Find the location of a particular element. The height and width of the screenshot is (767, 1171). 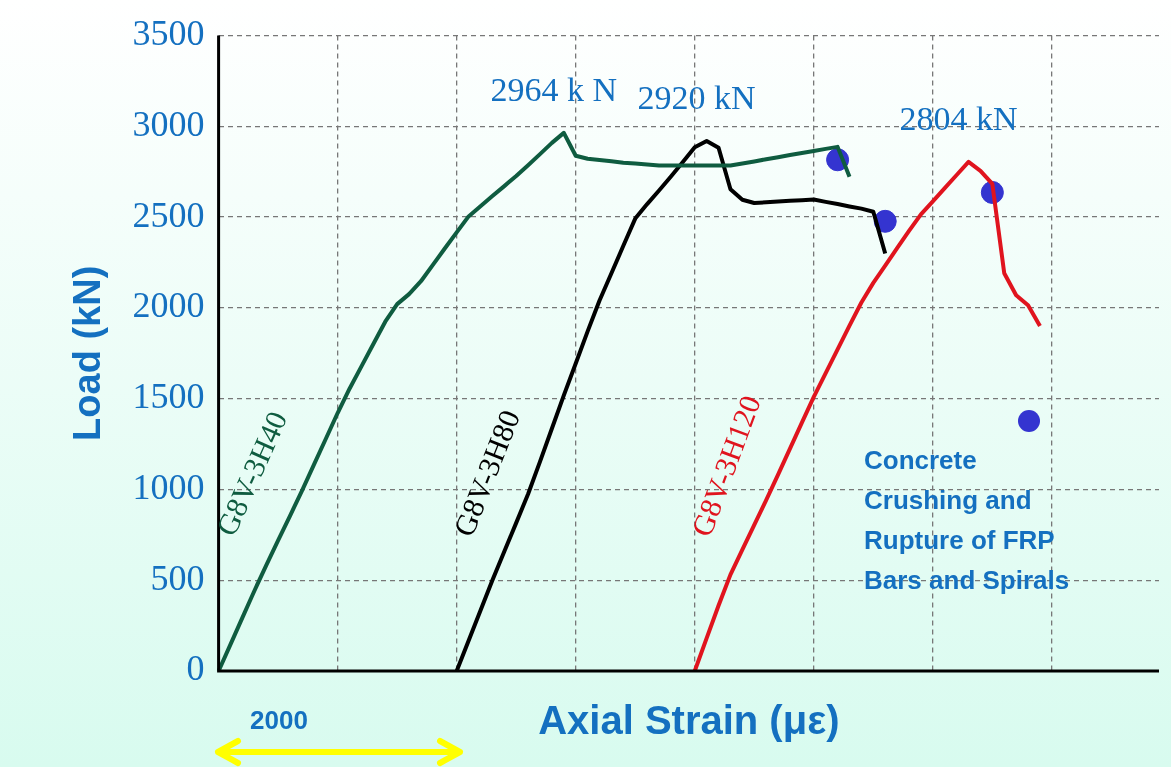

y-tick-label: 1500 is located at coordinates (168, 396).